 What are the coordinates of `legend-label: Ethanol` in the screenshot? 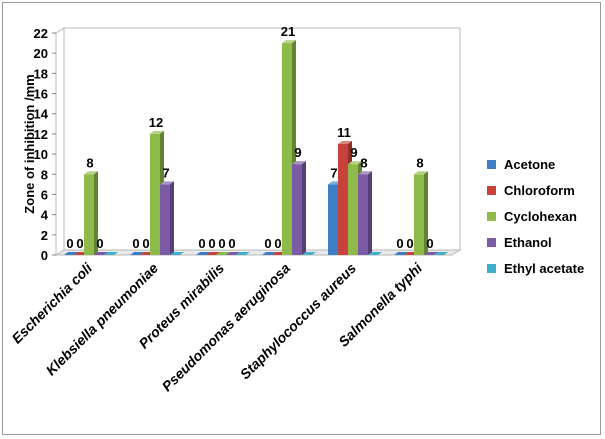 It's located at (528, 242).